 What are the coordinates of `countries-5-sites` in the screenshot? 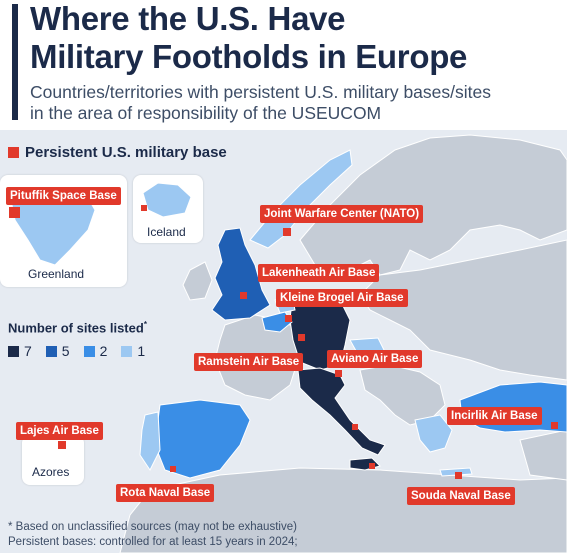 It's located at (241, 274).